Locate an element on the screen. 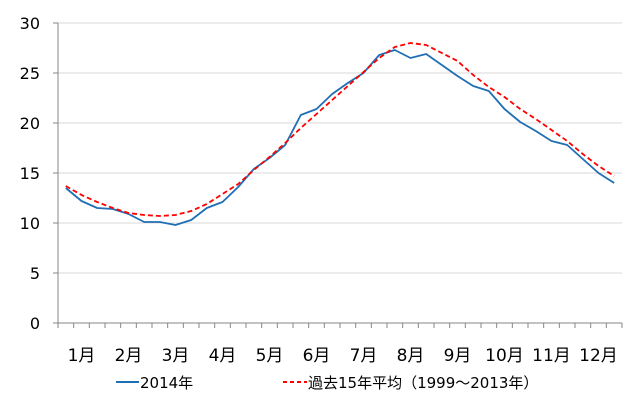 Image resolution: width=627 pixels, height=396 pixels. y-tick-label: 20 is located at coordinates (30, 123).